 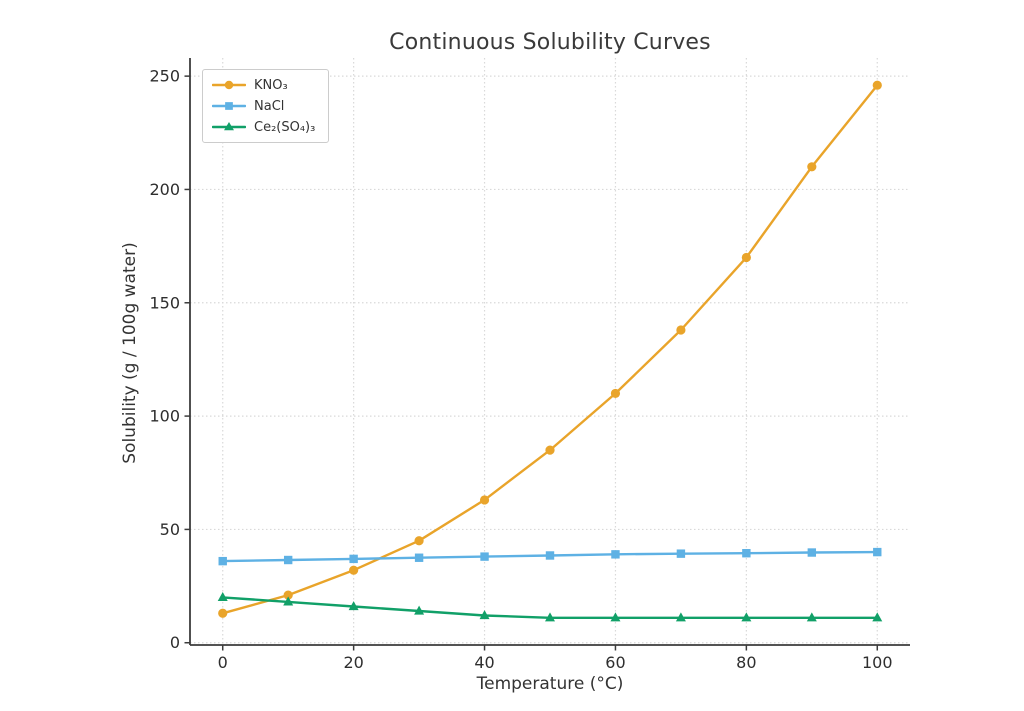 What do you see at coordinates (285, 127) in the screenshot?
I see `legend-label: Ce₂(SO₄)₃` at bounding box center [285, 127].